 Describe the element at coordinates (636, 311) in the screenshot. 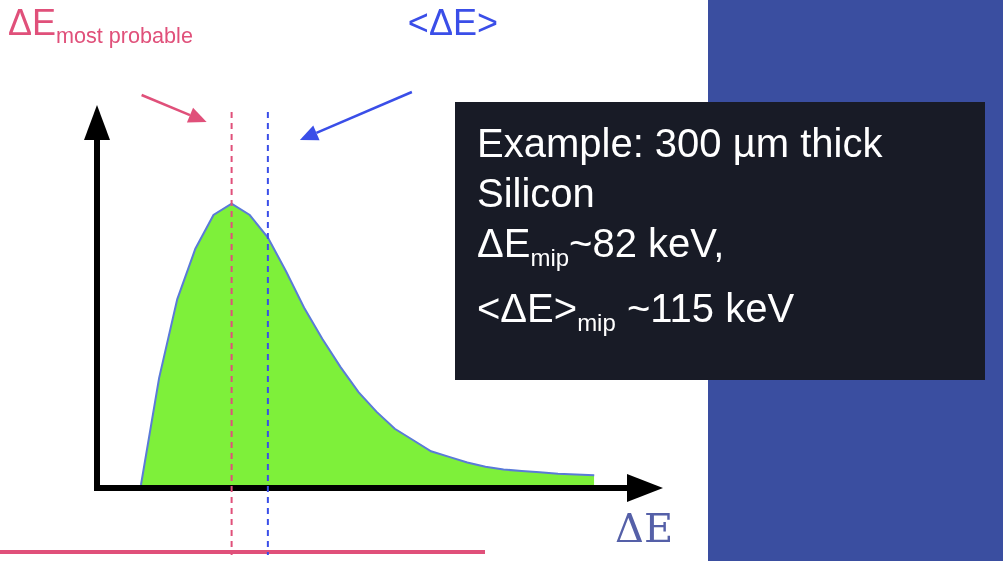

I see `annotation: <ΔE>$_{mip}$ ~115 keV` at that location.